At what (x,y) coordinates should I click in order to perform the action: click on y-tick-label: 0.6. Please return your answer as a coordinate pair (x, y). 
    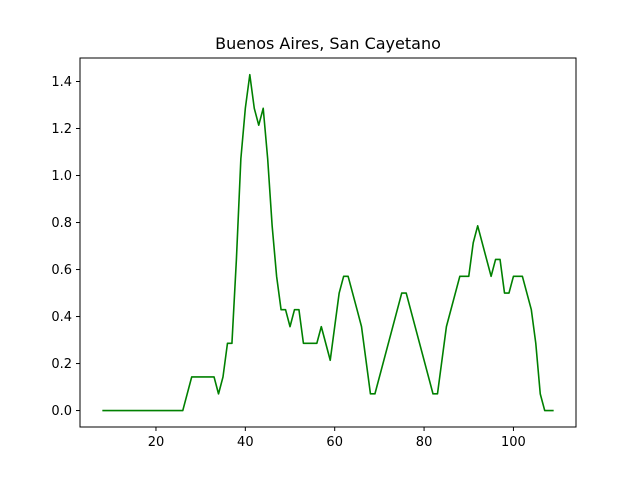
    Looking at the image, I should click on (61, 270).